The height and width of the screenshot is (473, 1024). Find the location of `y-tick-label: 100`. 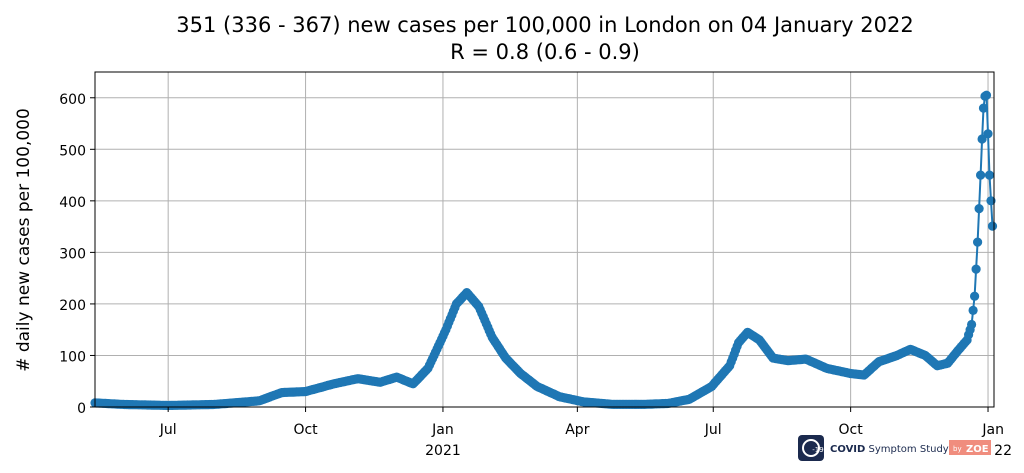

y-tick-label: 100 is located at coordinates (72, 357).